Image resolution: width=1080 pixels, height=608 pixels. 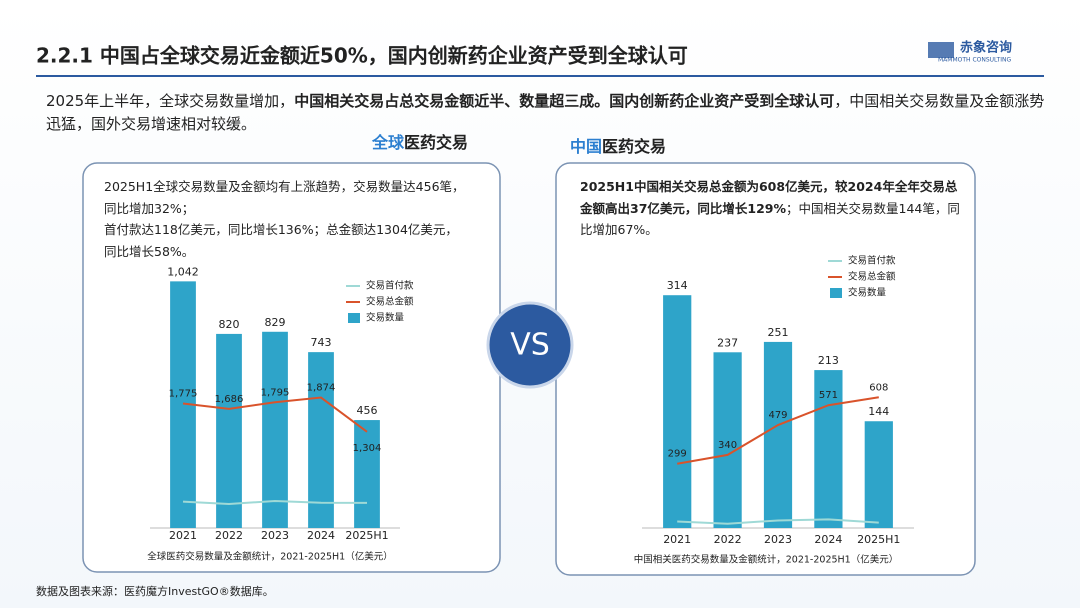 What do you see at coordinates (362, 56) in the screenshot?
I see `slide-title: 2.2.1 中国占全球交易近金额近50%，国内创新药企业资产受到全球认可` at bounding box center [362, 56].